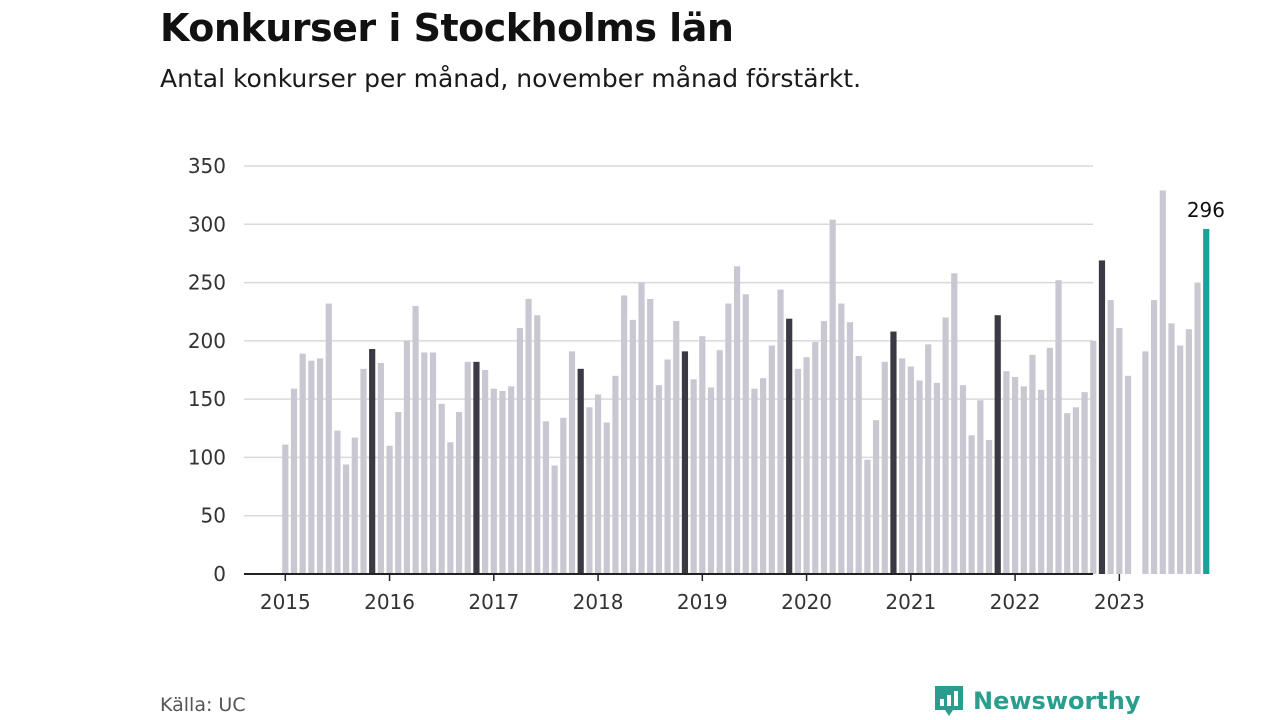  I want to click on x-tick-label: 2019, so click(702, 602).